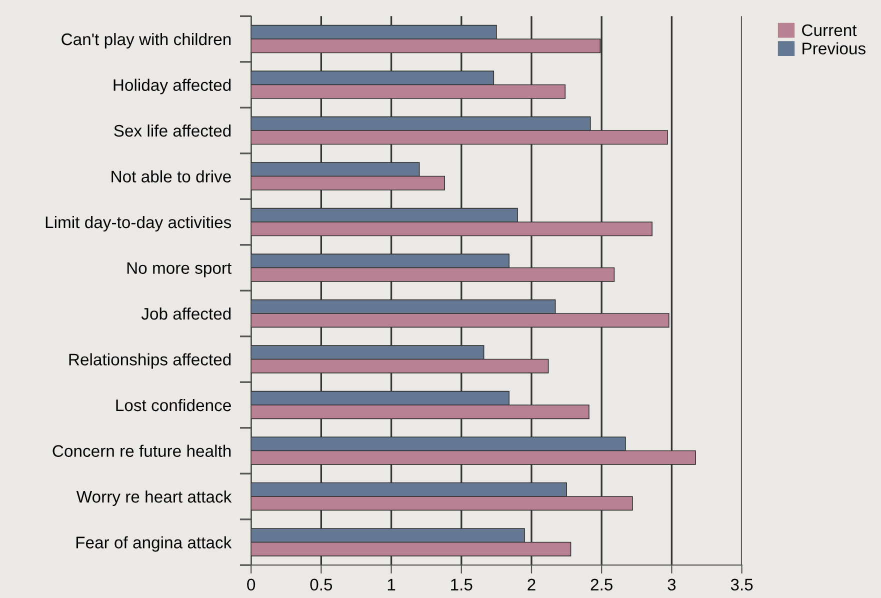  I want to click on y-tick-label: Job affected, so click(186, 313).